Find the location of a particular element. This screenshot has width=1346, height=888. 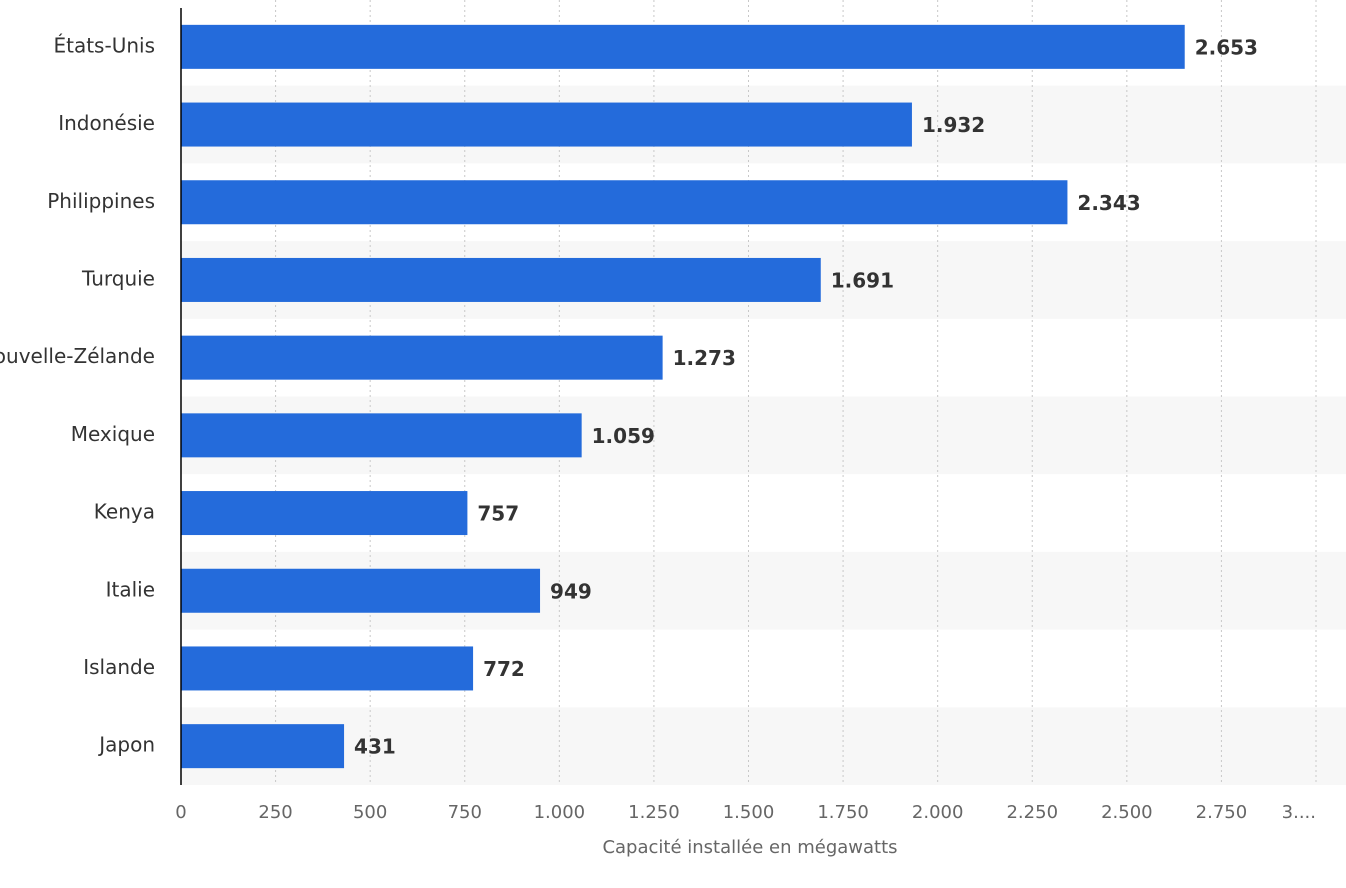

x-tick-label: 0 is located at coordinates (180, 812).